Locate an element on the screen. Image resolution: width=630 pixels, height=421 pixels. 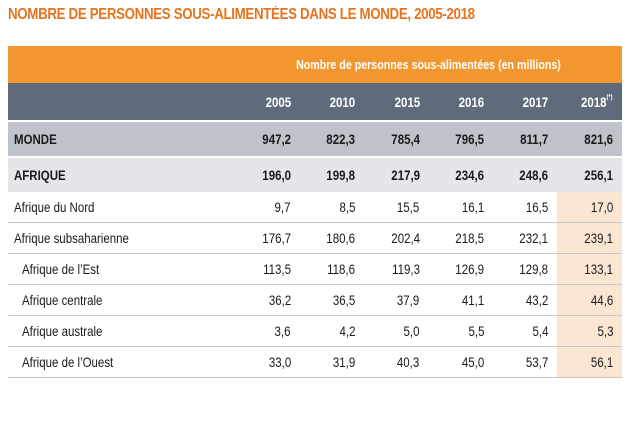
value-cell: 118,6 is located at coordinates (332, 269).